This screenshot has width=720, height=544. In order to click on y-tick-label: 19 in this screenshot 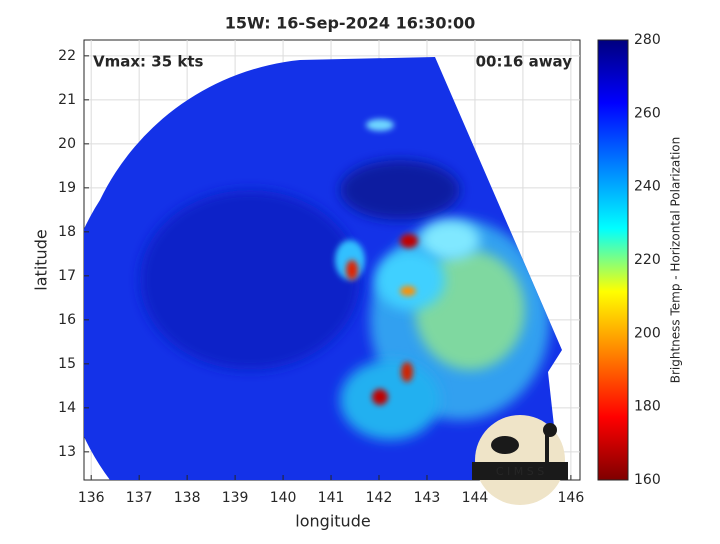, I will do `click(67, 188)`.